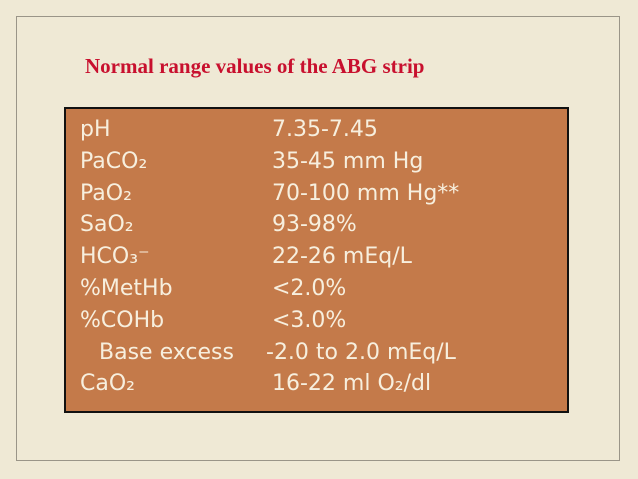 The height and width of the screenshot is (479, 638). What do you see at coordinates (309, 288) in the screenshot?
I see `normal-range: <2.0%` at bounding box center [309, 288].